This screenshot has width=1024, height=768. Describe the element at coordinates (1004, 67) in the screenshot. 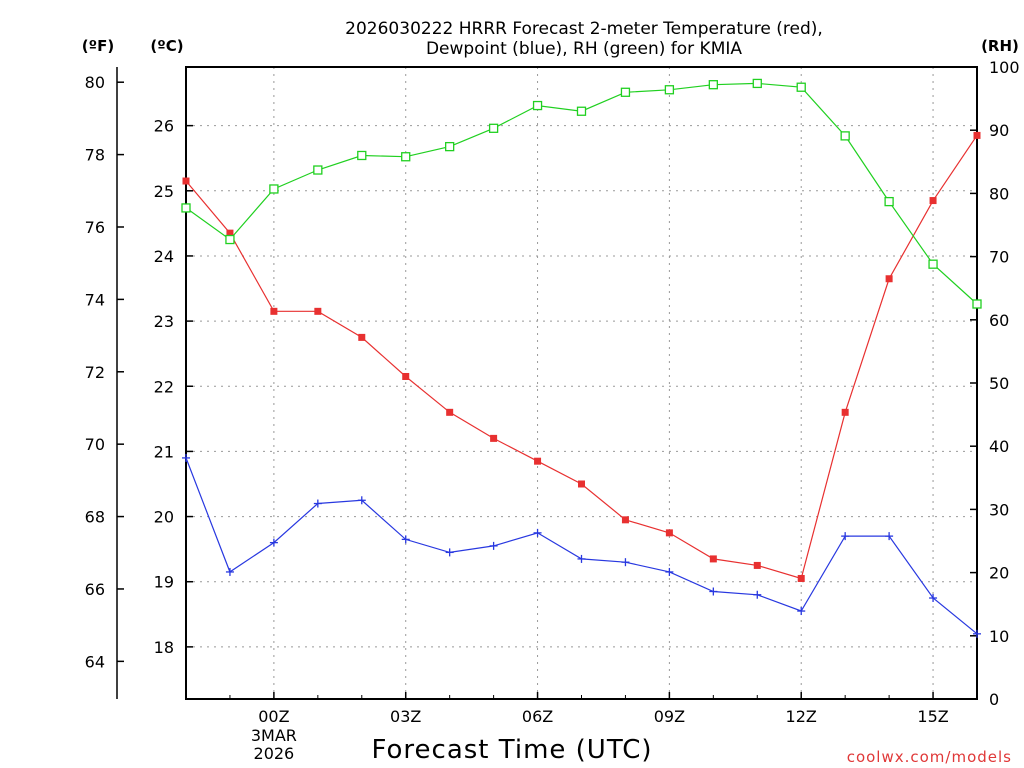

I see `rh-tick-label: 100` at that location.